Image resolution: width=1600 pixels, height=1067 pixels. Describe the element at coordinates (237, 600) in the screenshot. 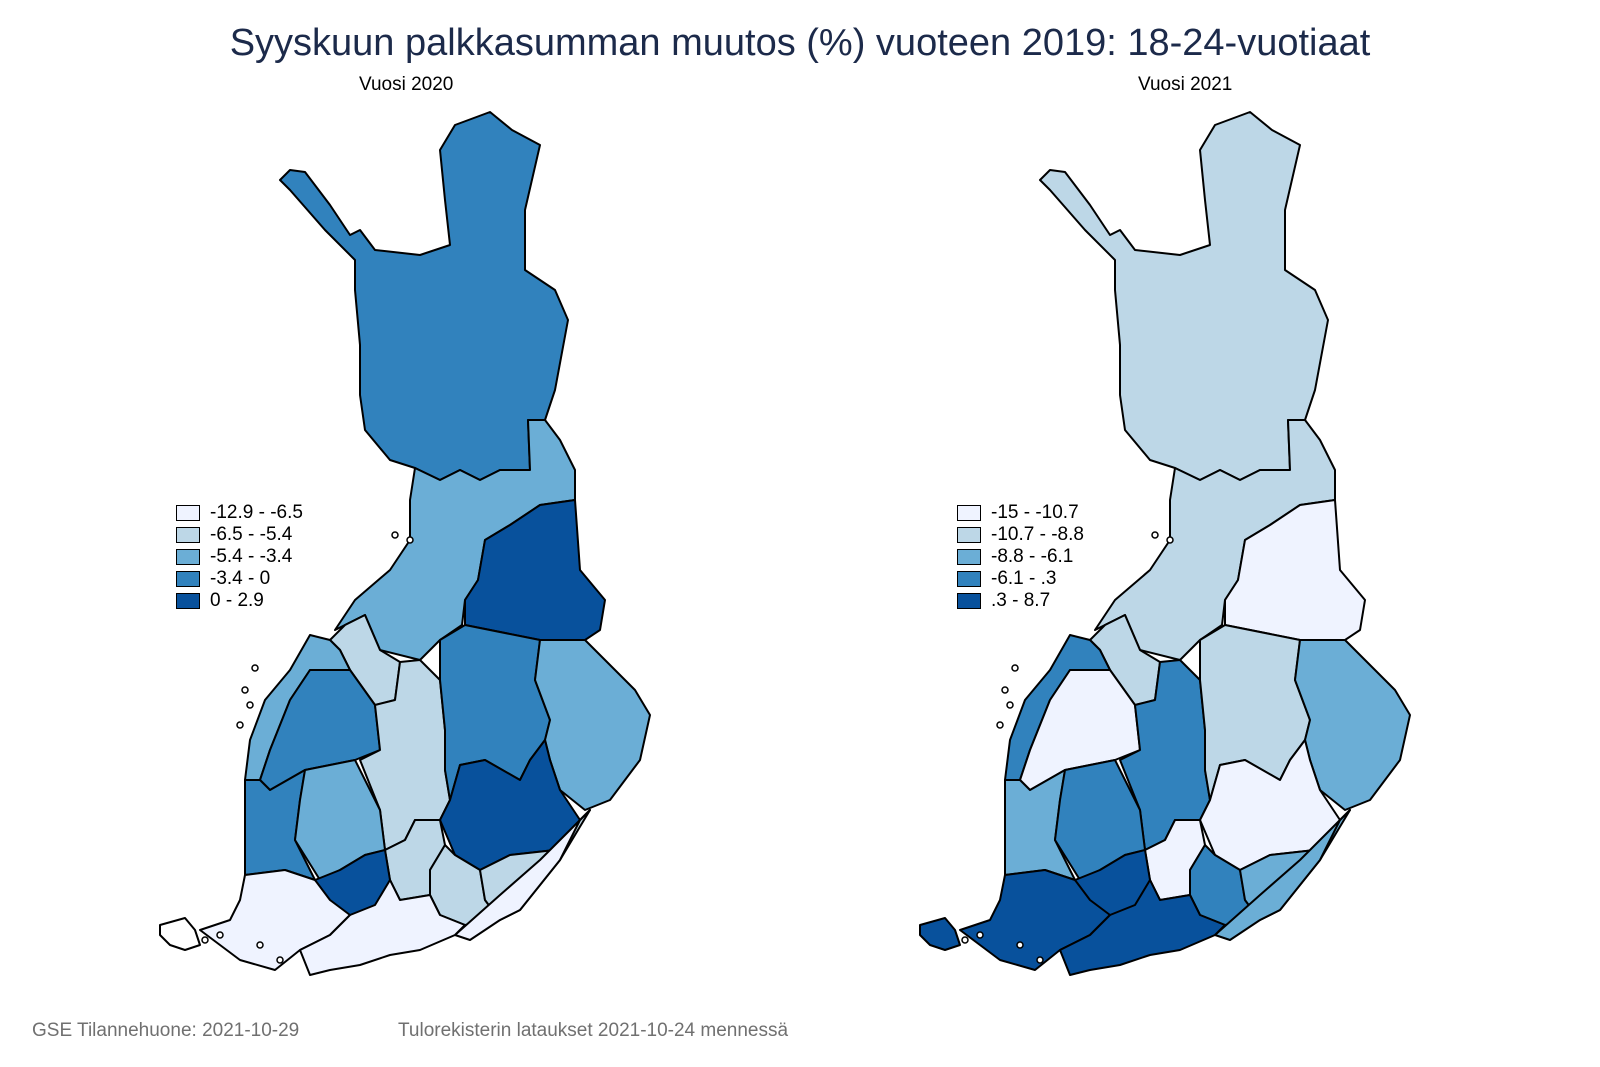

I see `legend-label: 0 - 2.9` at that location.